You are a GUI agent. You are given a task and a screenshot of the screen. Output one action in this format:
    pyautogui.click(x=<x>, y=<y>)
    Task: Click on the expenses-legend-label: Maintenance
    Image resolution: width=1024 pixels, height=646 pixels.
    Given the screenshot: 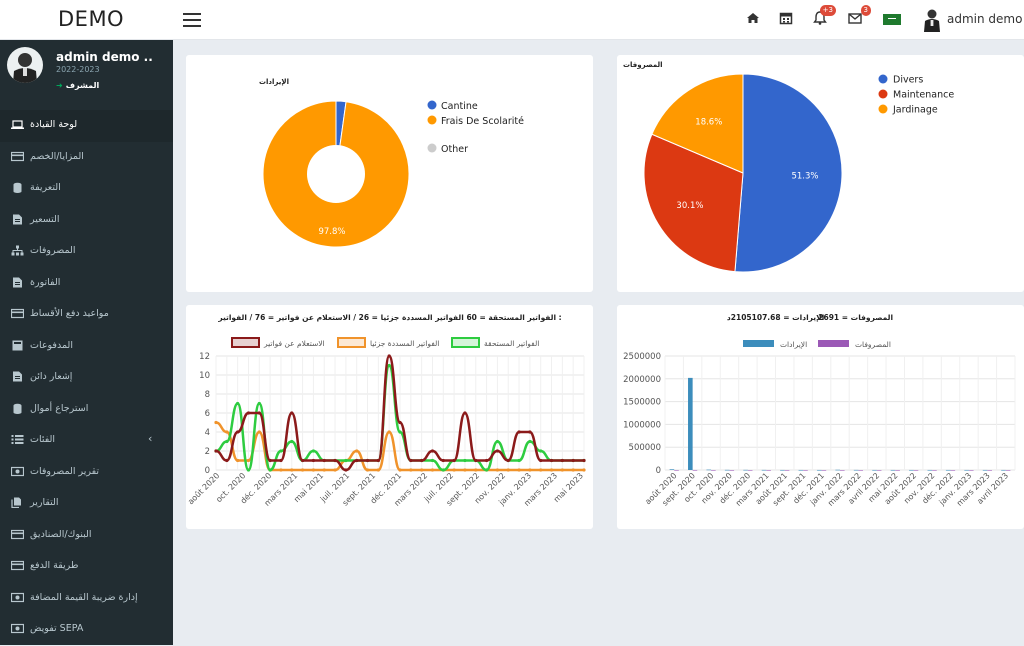 What is the action you would take?
    pyautogui.click(x=923, y=95)
    